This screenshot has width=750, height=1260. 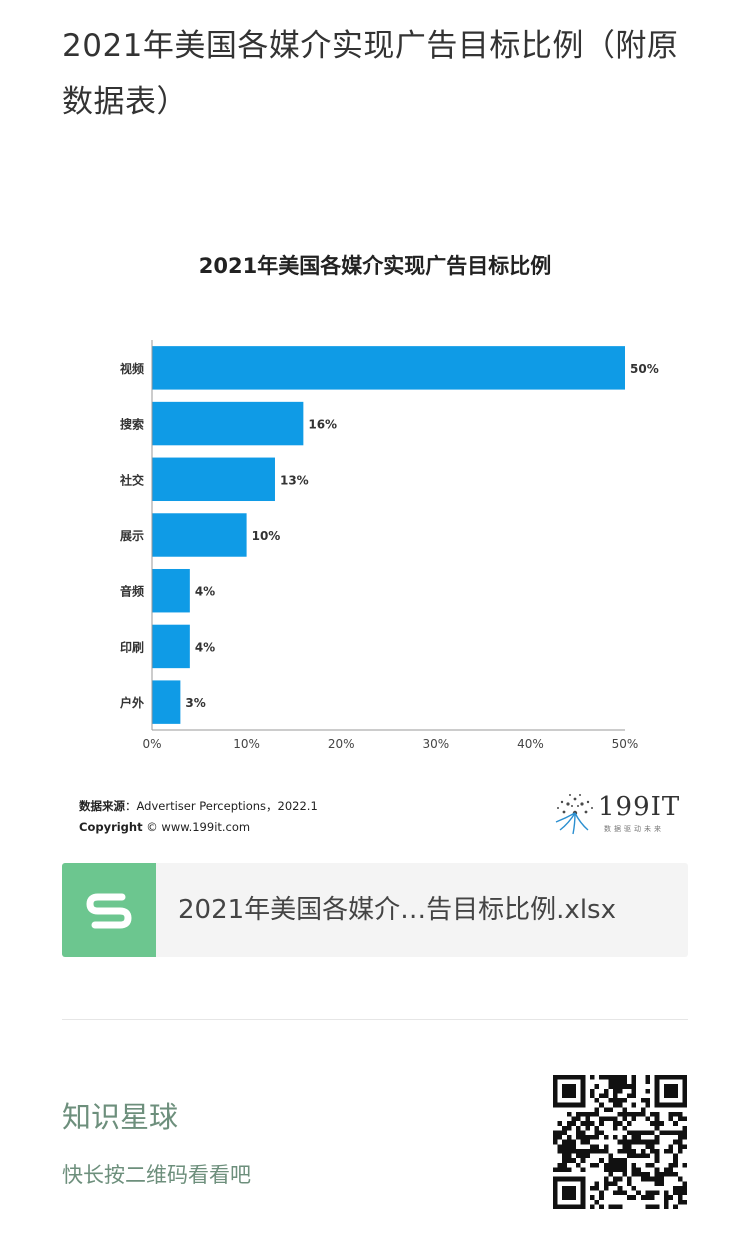 I want to click on qr-code-icon, so click(x=620, y=1142).